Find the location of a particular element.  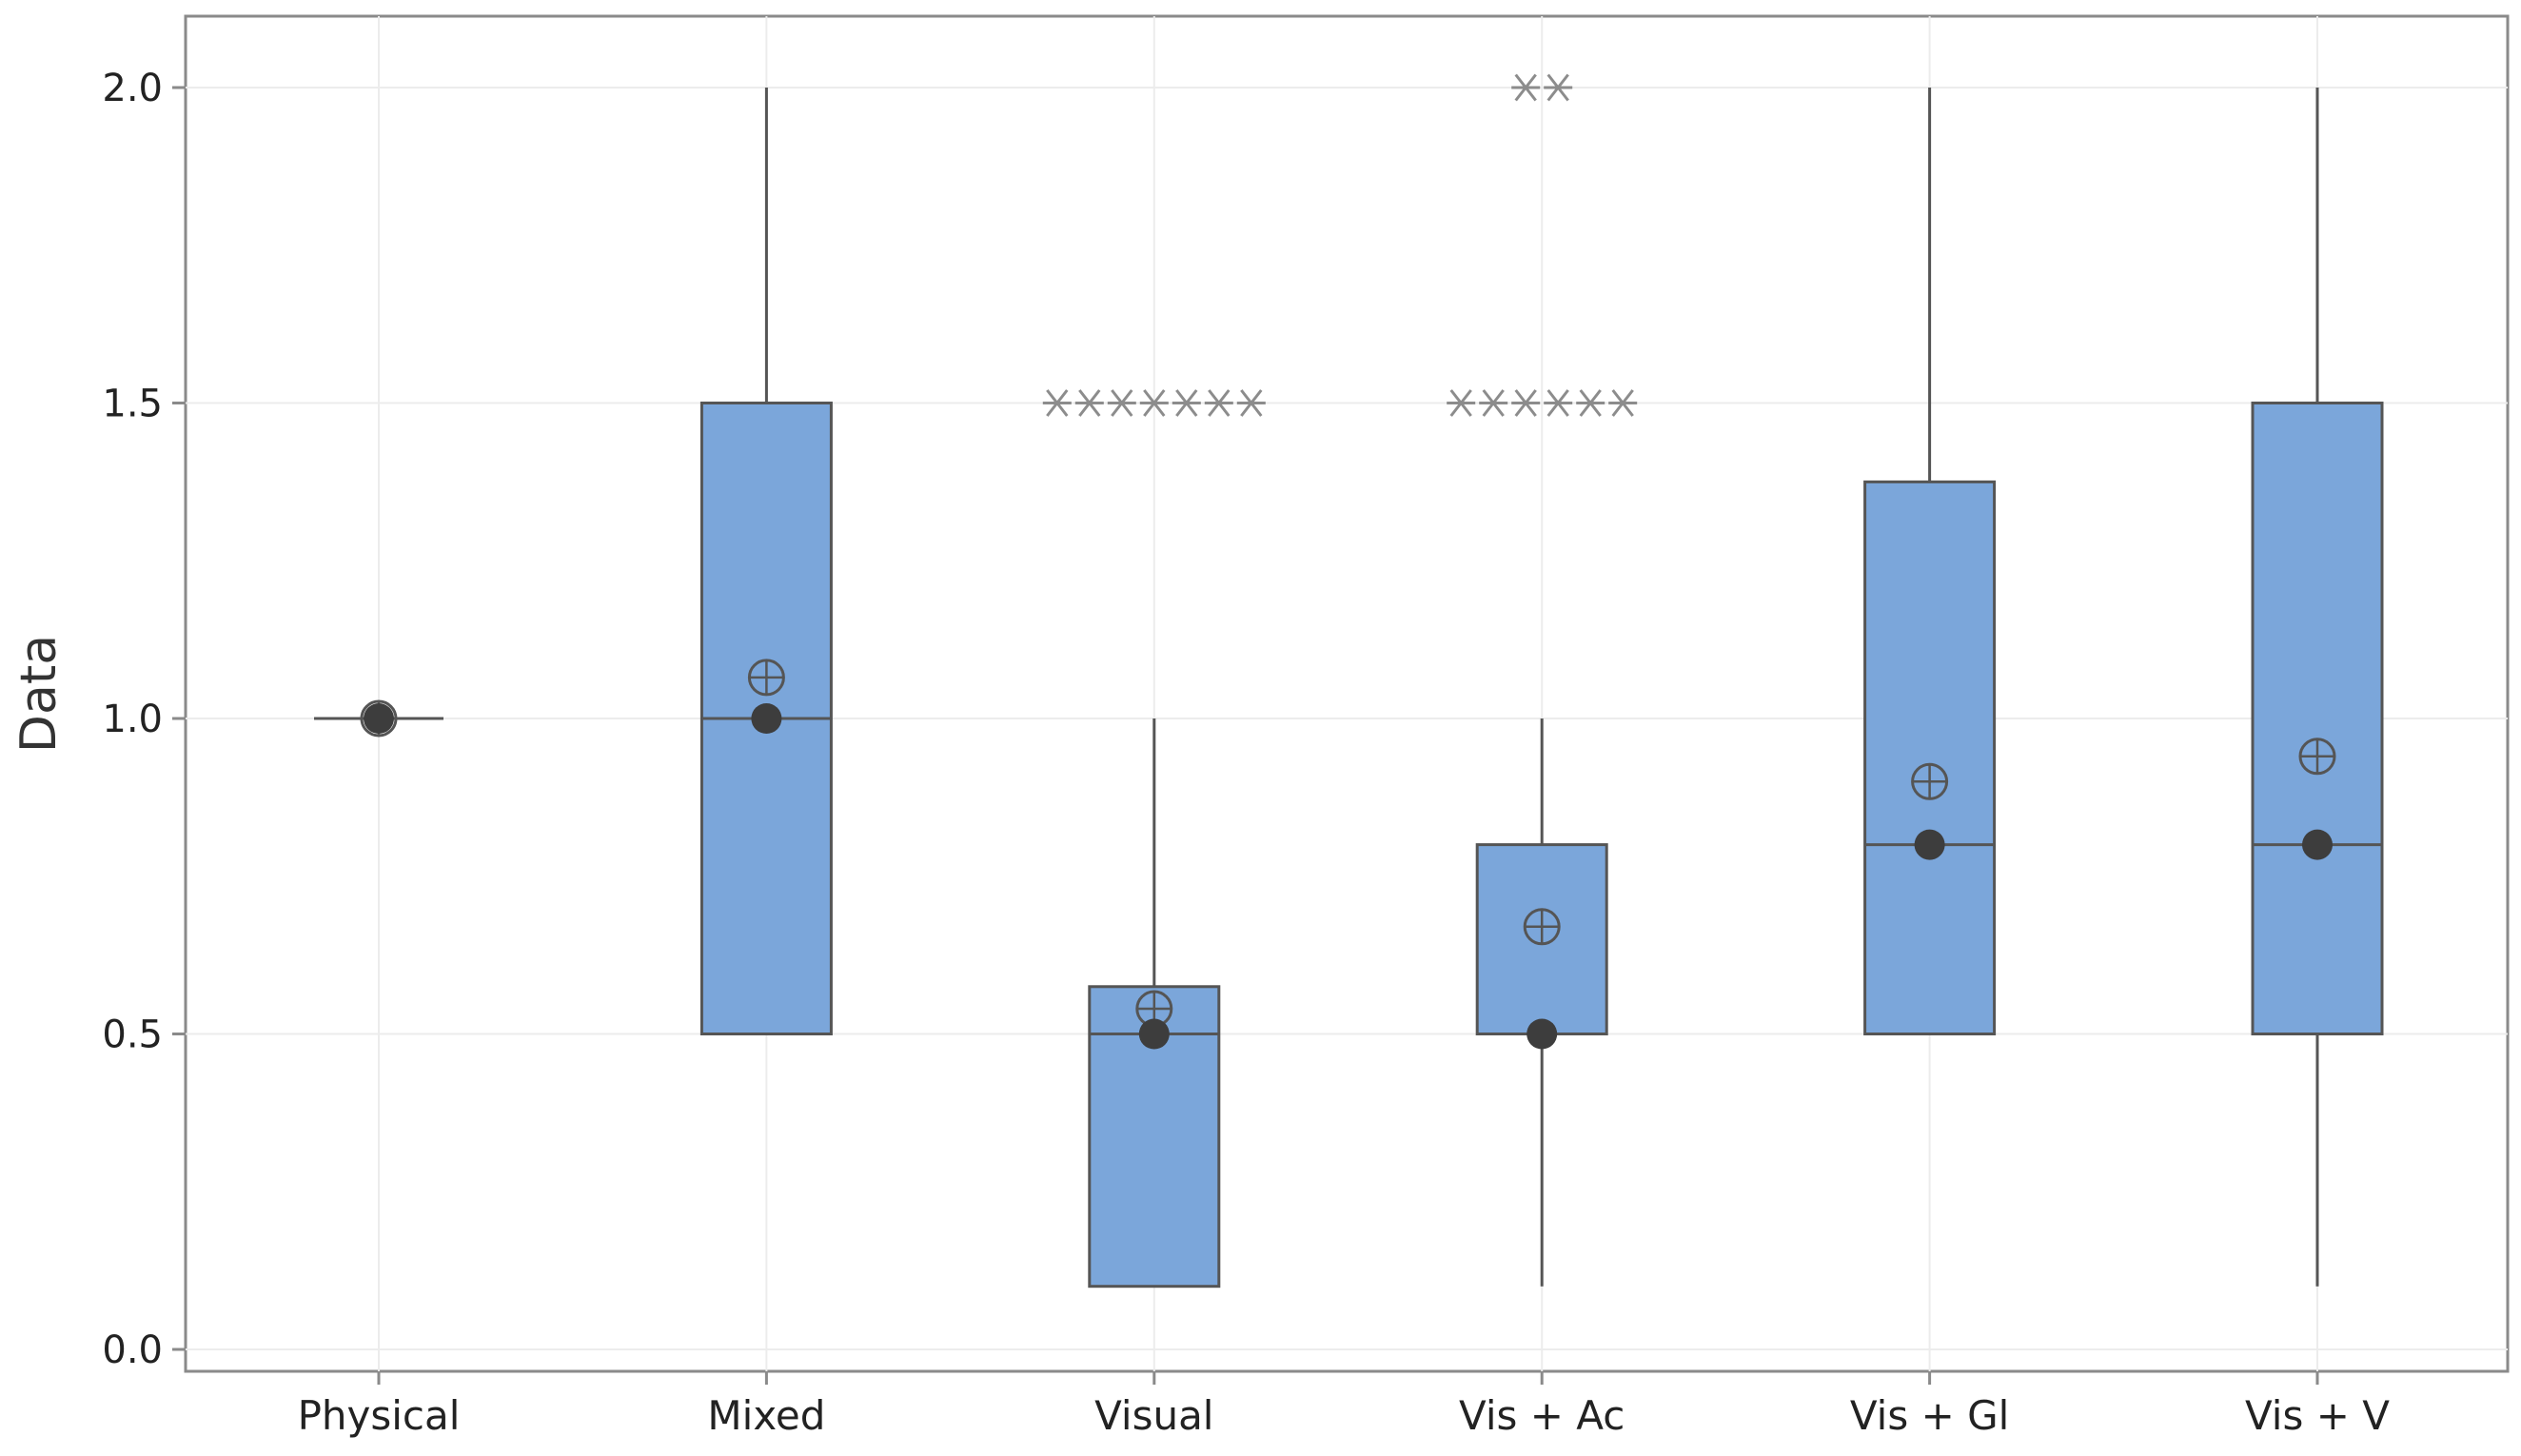

x-tick-label: Mixed is located at coordinates (766, 1415).